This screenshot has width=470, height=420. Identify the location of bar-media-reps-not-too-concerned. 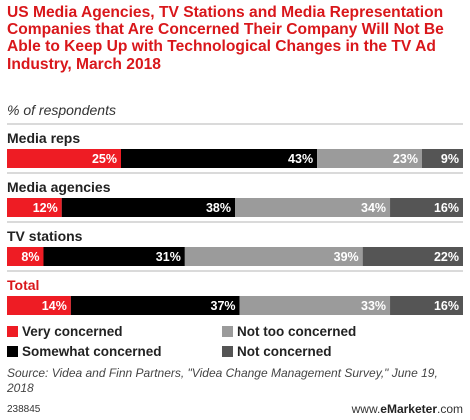
(369, 158).